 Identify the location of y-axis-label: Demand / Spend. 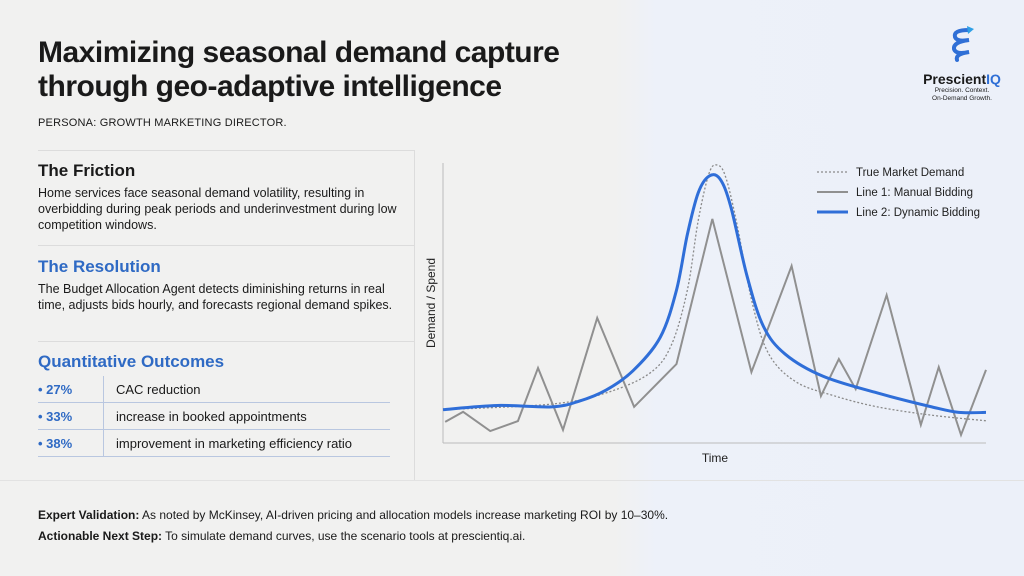
(431, 303).